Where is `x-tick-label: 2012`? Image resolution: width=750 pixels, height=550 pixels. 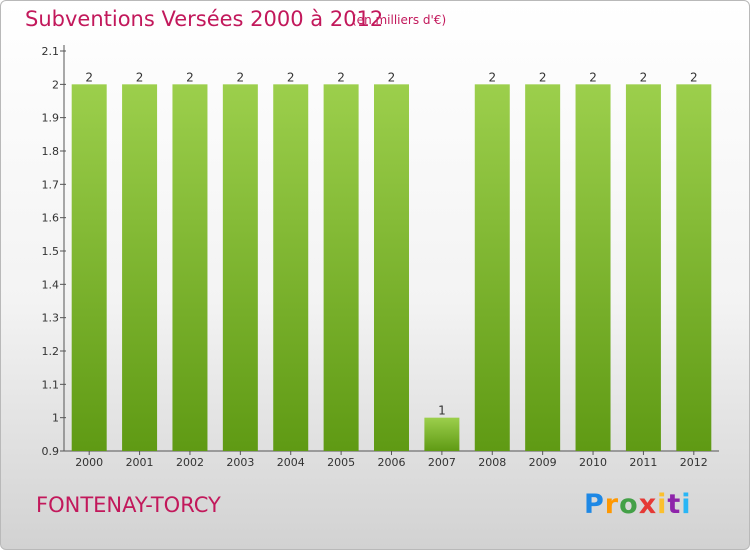 x-tick-label: 2012 is located at coordinates (694, 462).